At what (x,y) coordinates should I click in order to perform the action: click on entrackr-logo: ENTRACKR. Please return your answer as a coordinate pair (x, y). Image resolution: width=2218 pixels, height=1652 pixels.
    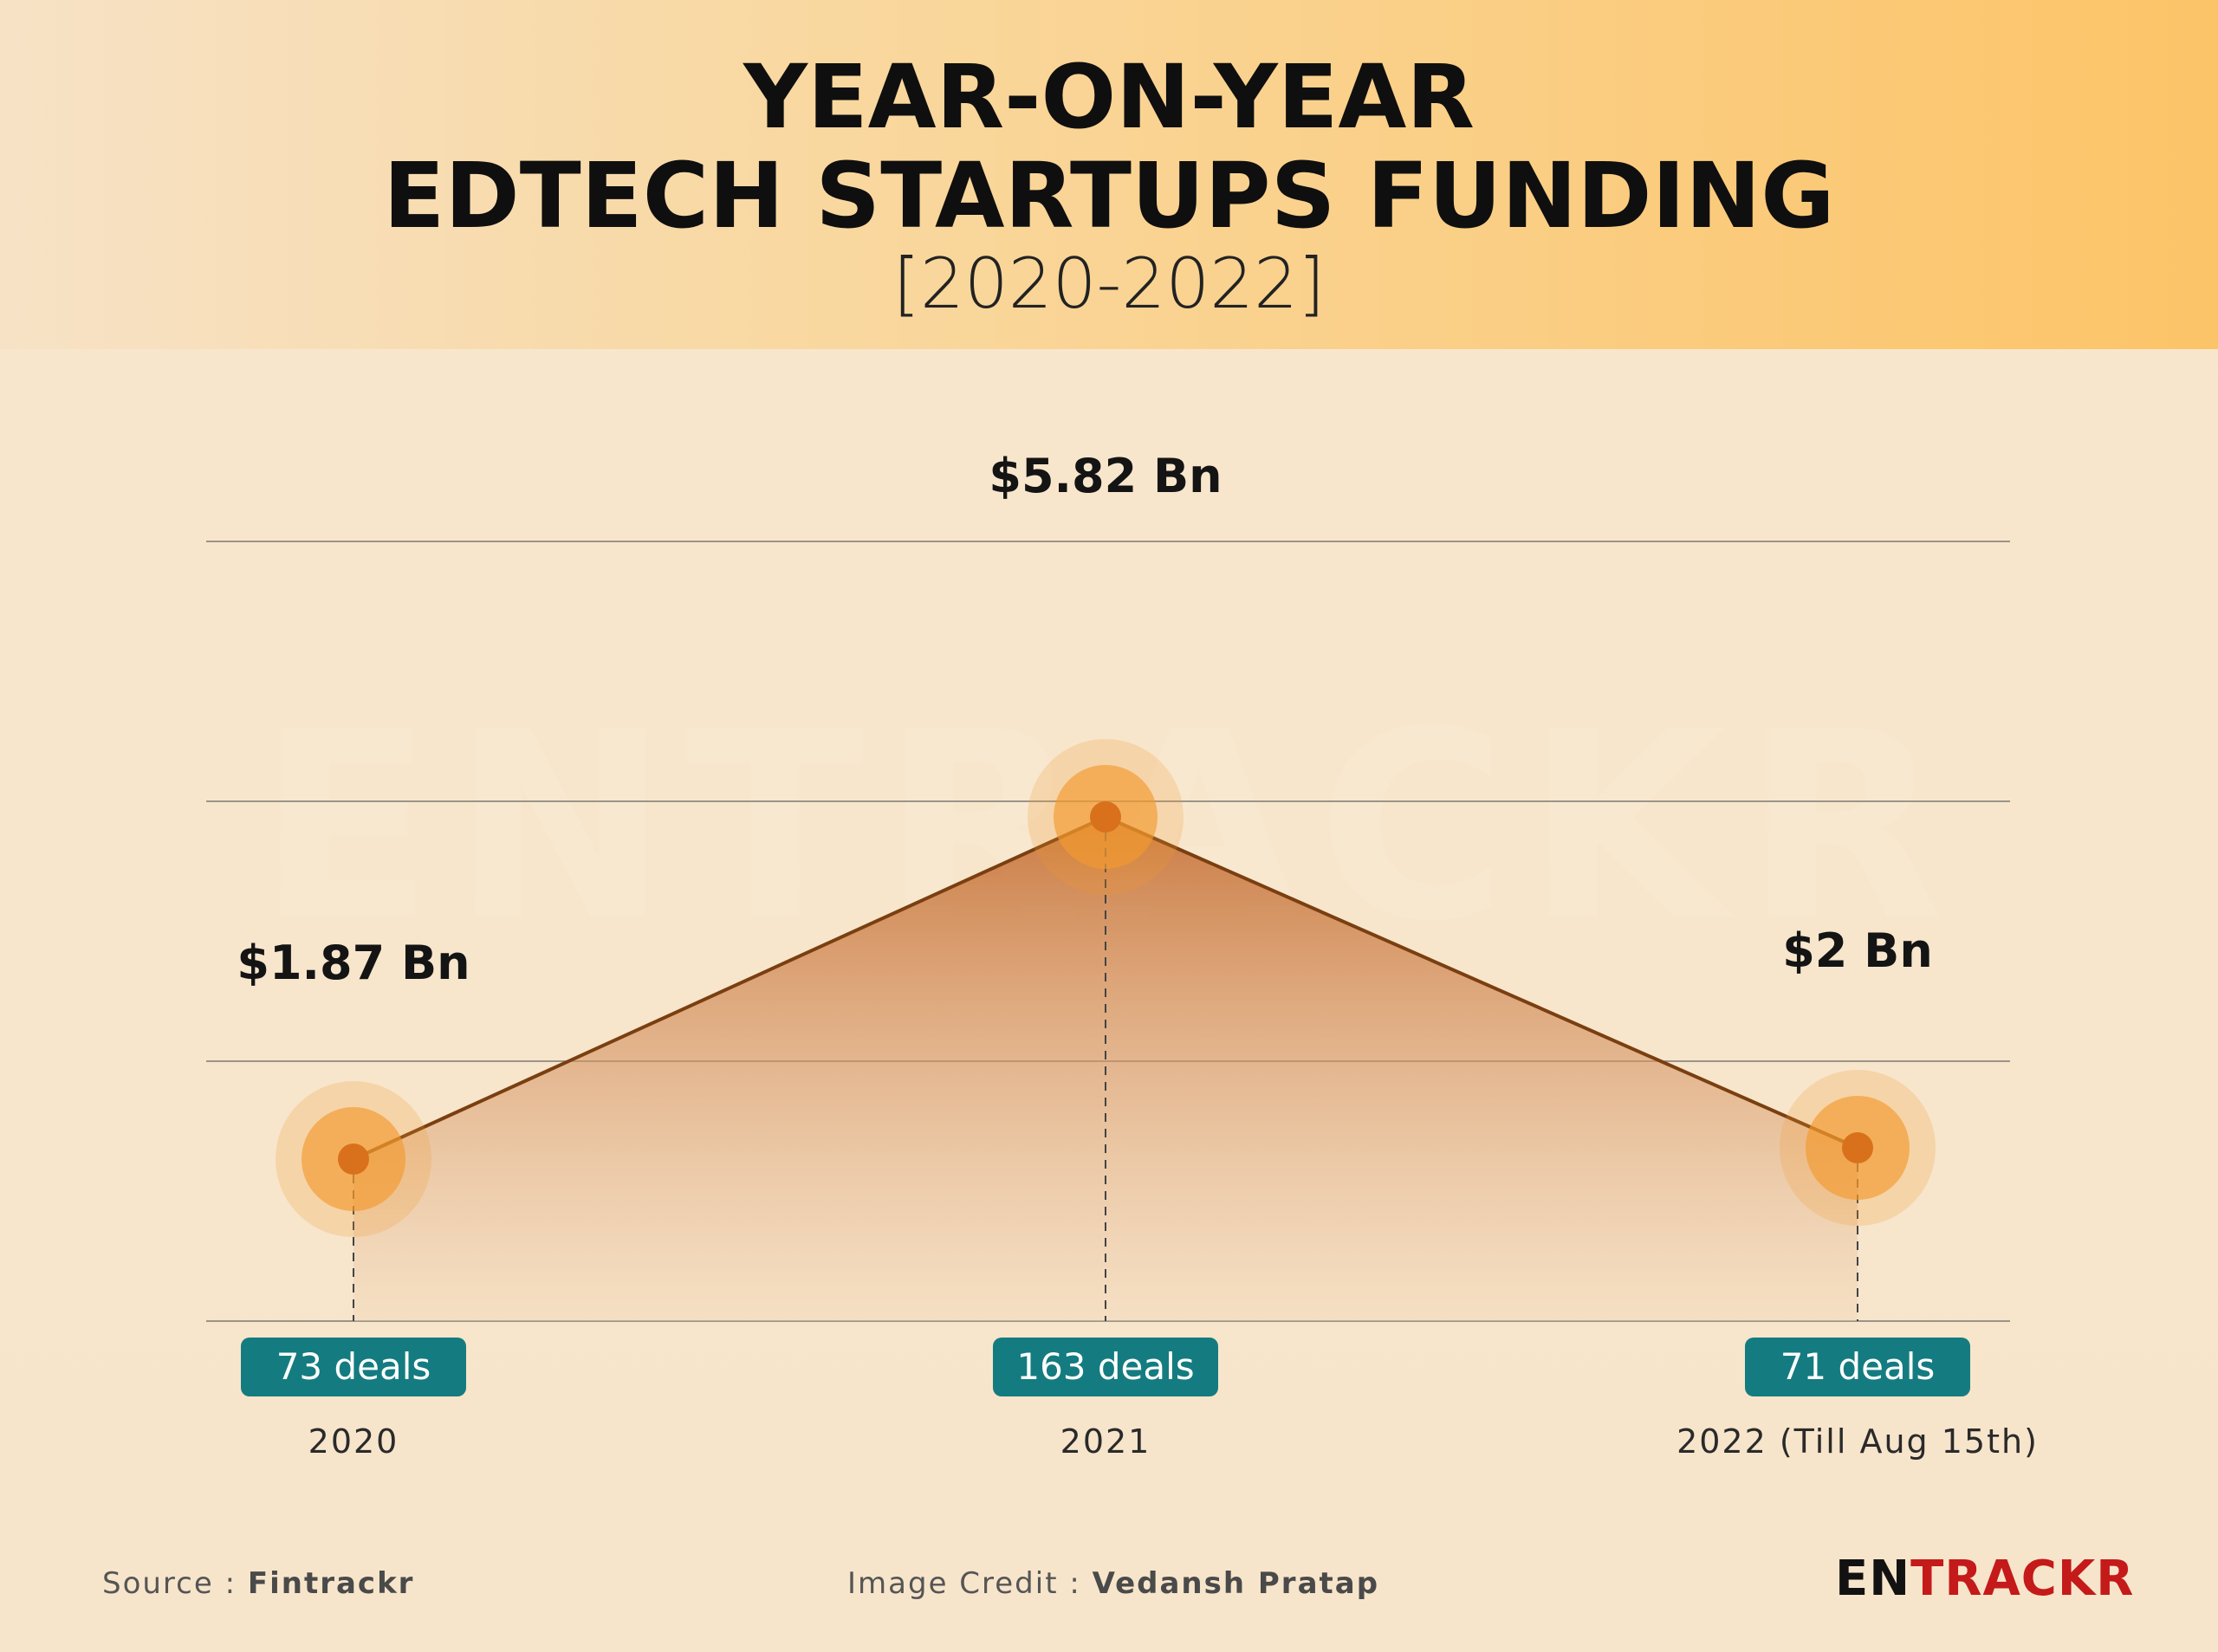
    Looking at the image, I should click on (1984, 1579).